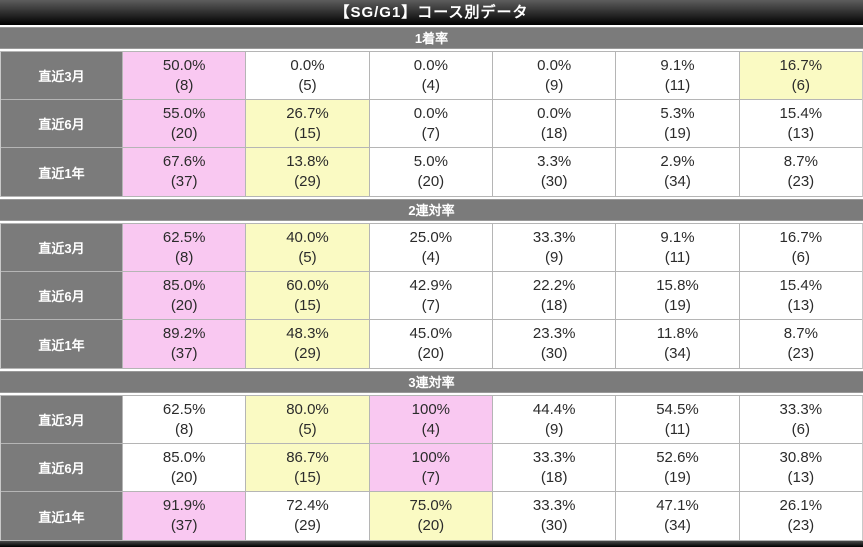 This screenshot has width=863, height=547. What do you see at coordinates (677, 285) in the screenshot?
I see `rate-value: 15.8%` at bounding box center [677, 285].